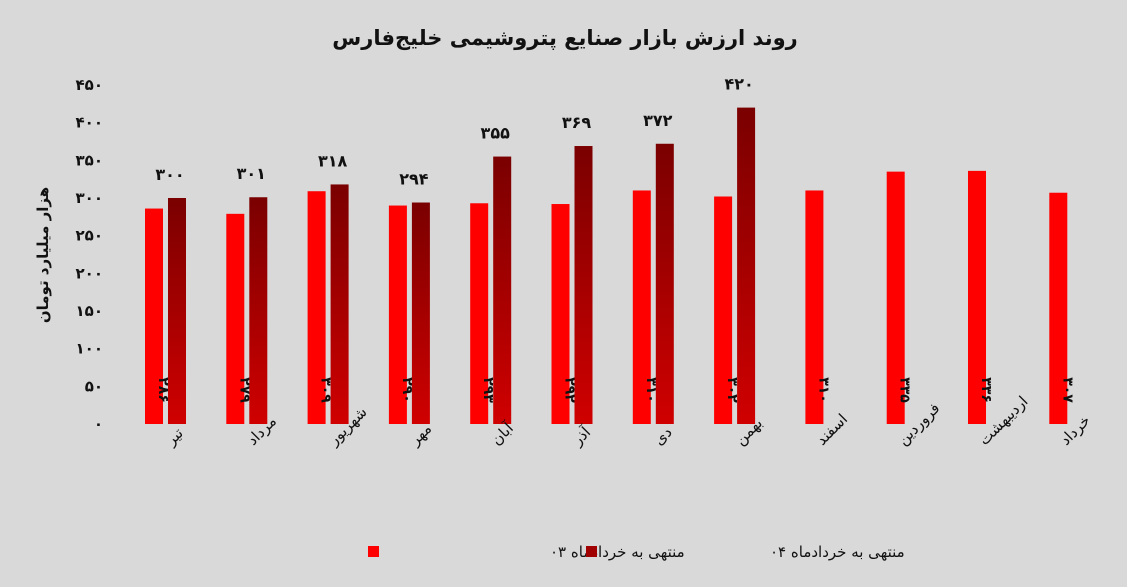 The height and width of the screenshot is (587, 1127). What do you see at coordinates (837, 552) in the screenshot?
I see `legend-label-04: منتهی به خردادماه ۰۴` at bounding box center [837, 552].